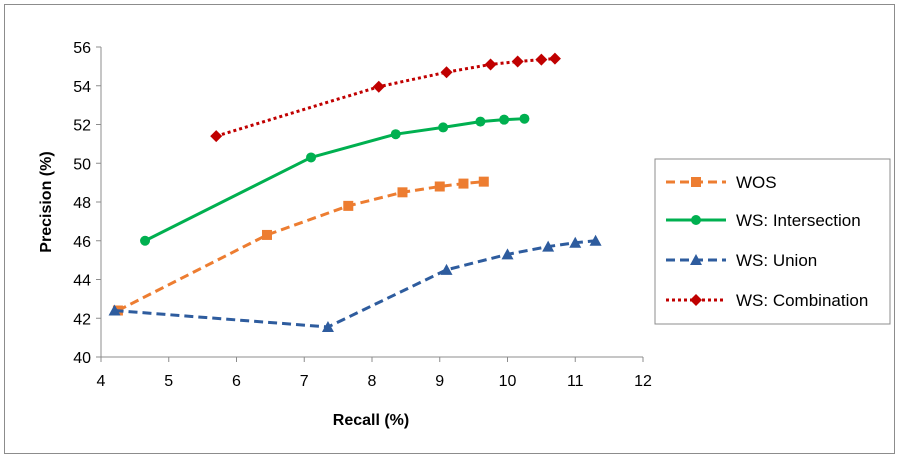 The height and width of the screenshot is (460, 901). I want to click on legend-label: WS: Intersection, so click(798, 220).